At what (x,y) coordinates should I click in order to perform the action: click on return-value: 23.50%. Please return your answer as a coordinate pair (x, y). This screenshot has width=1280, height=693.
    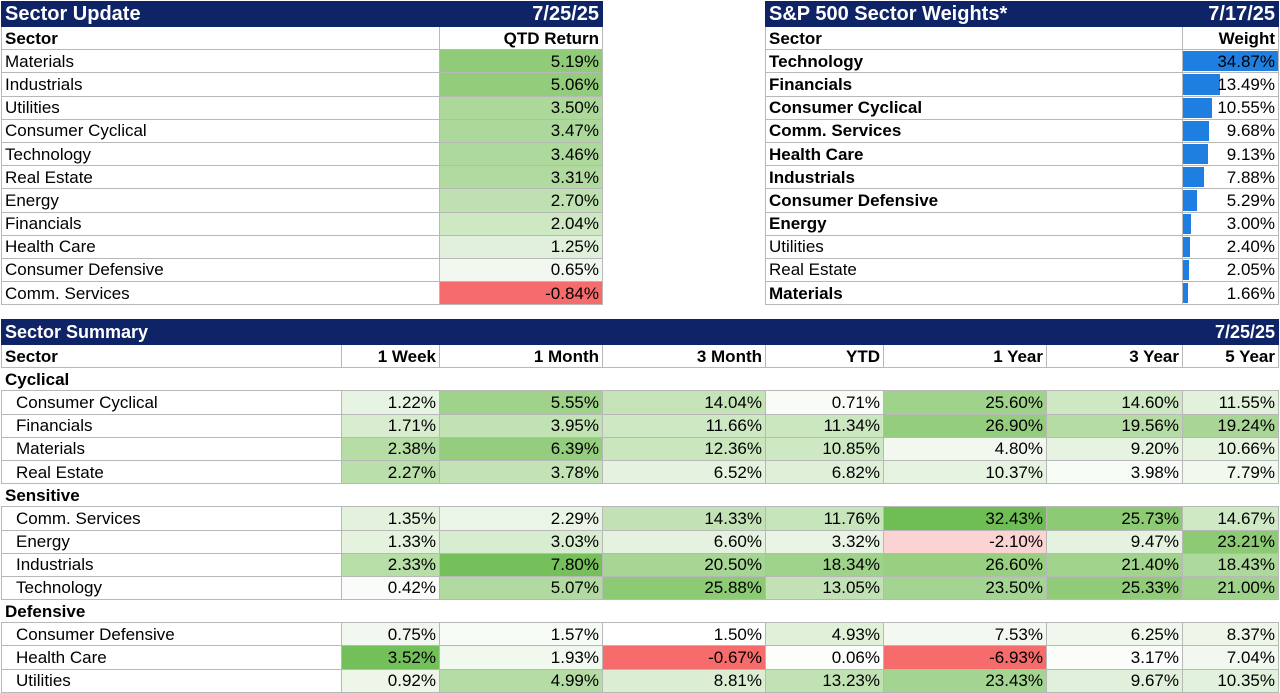
    Looking at the image, I should click on (965, 588).